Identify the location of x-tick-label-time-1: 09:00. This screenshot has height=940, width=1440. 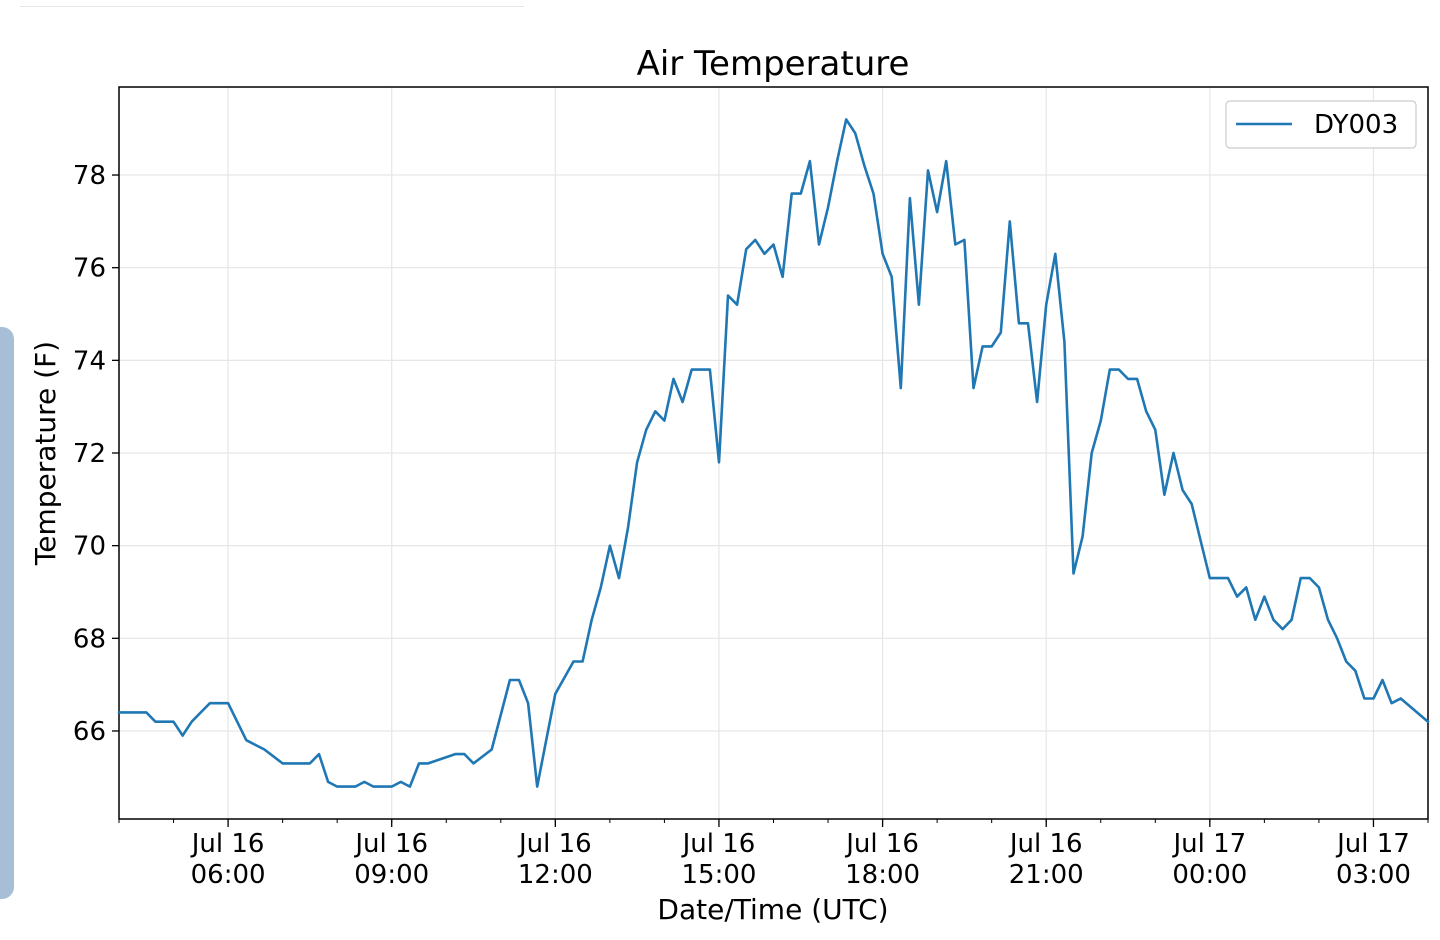
(391, 875).